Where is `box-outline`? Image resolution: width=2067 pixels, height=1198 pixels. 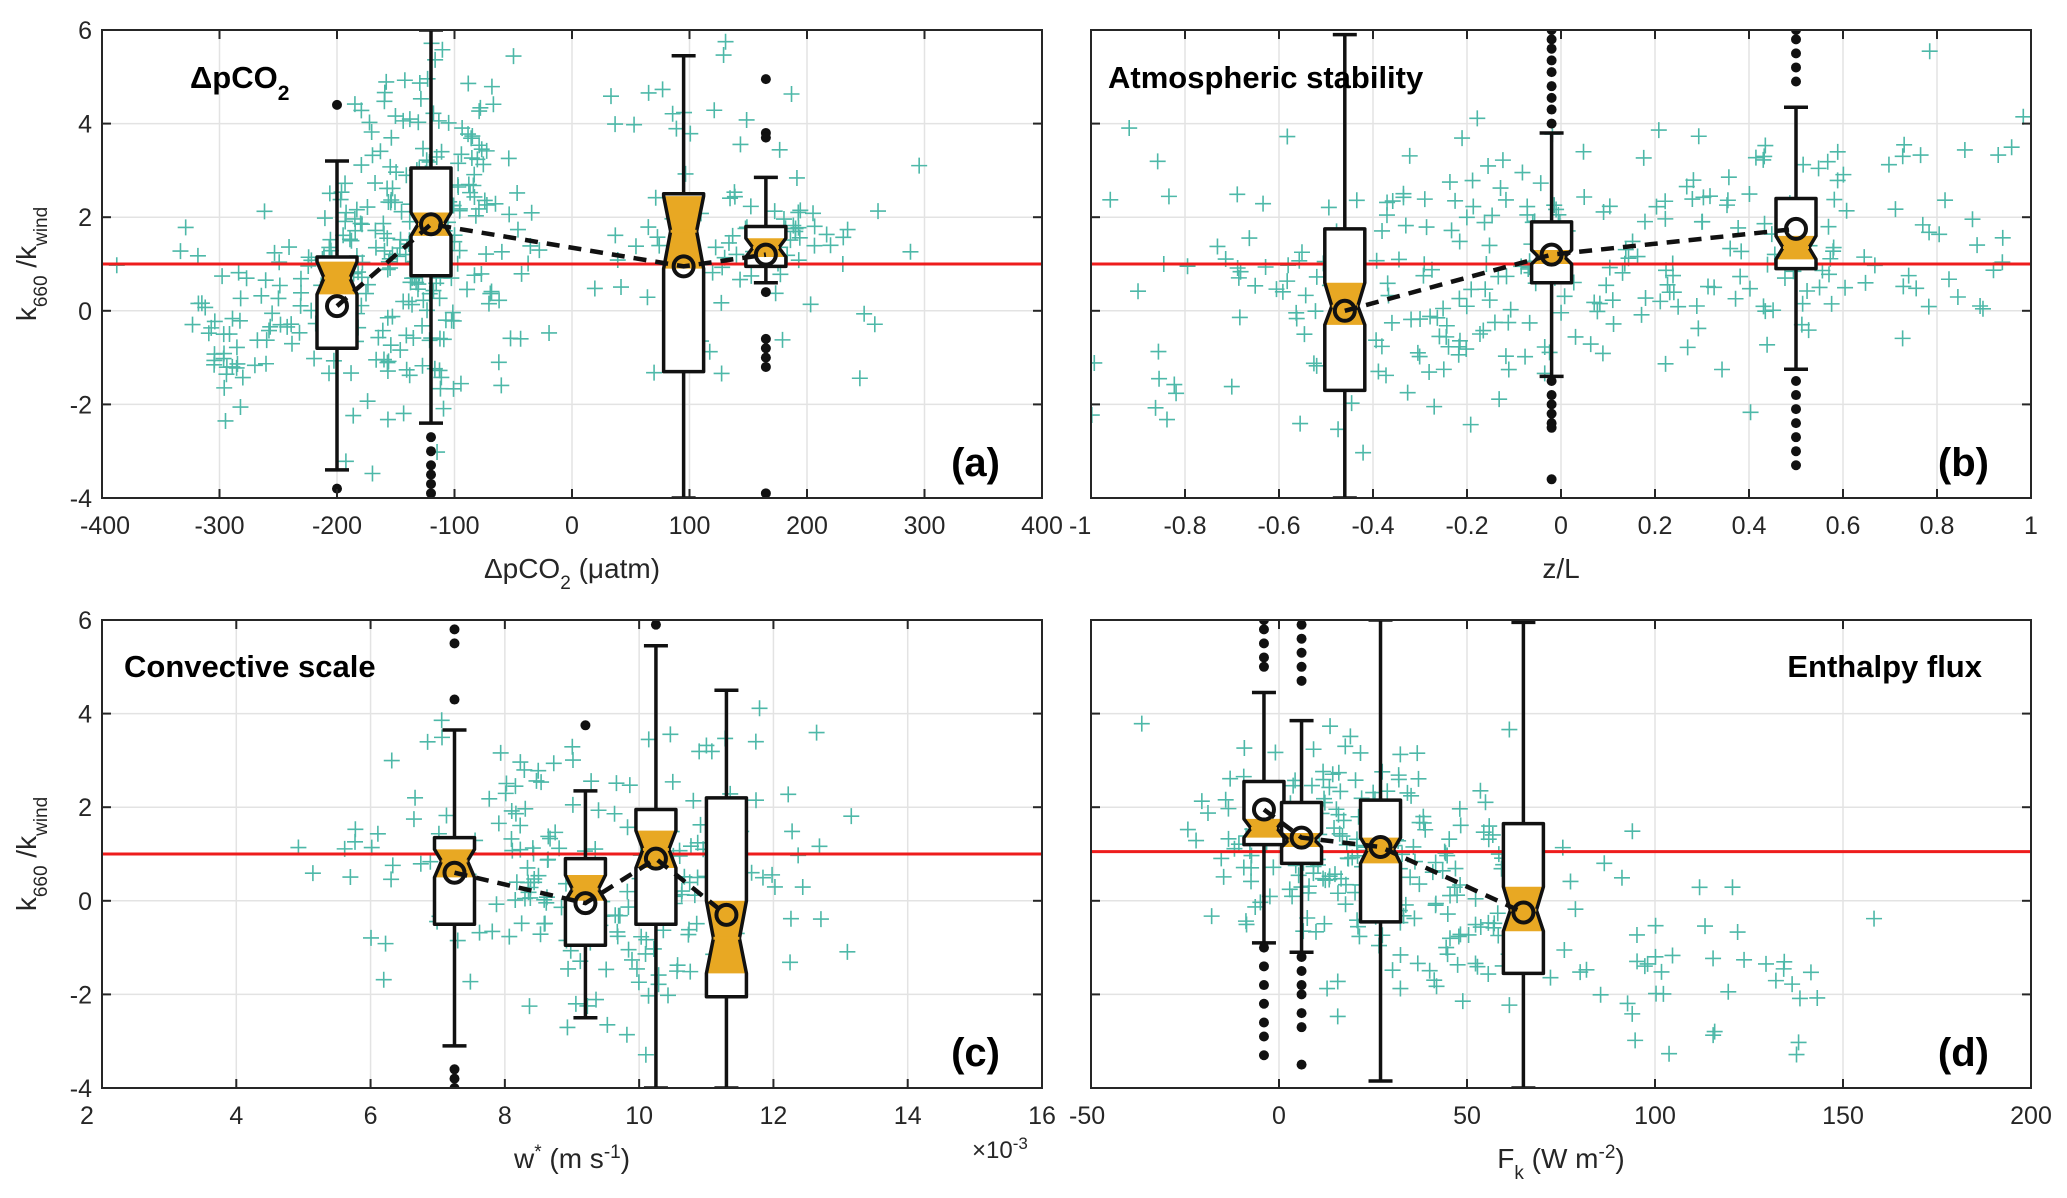 box-outline is located at coordinates (1380, 861).